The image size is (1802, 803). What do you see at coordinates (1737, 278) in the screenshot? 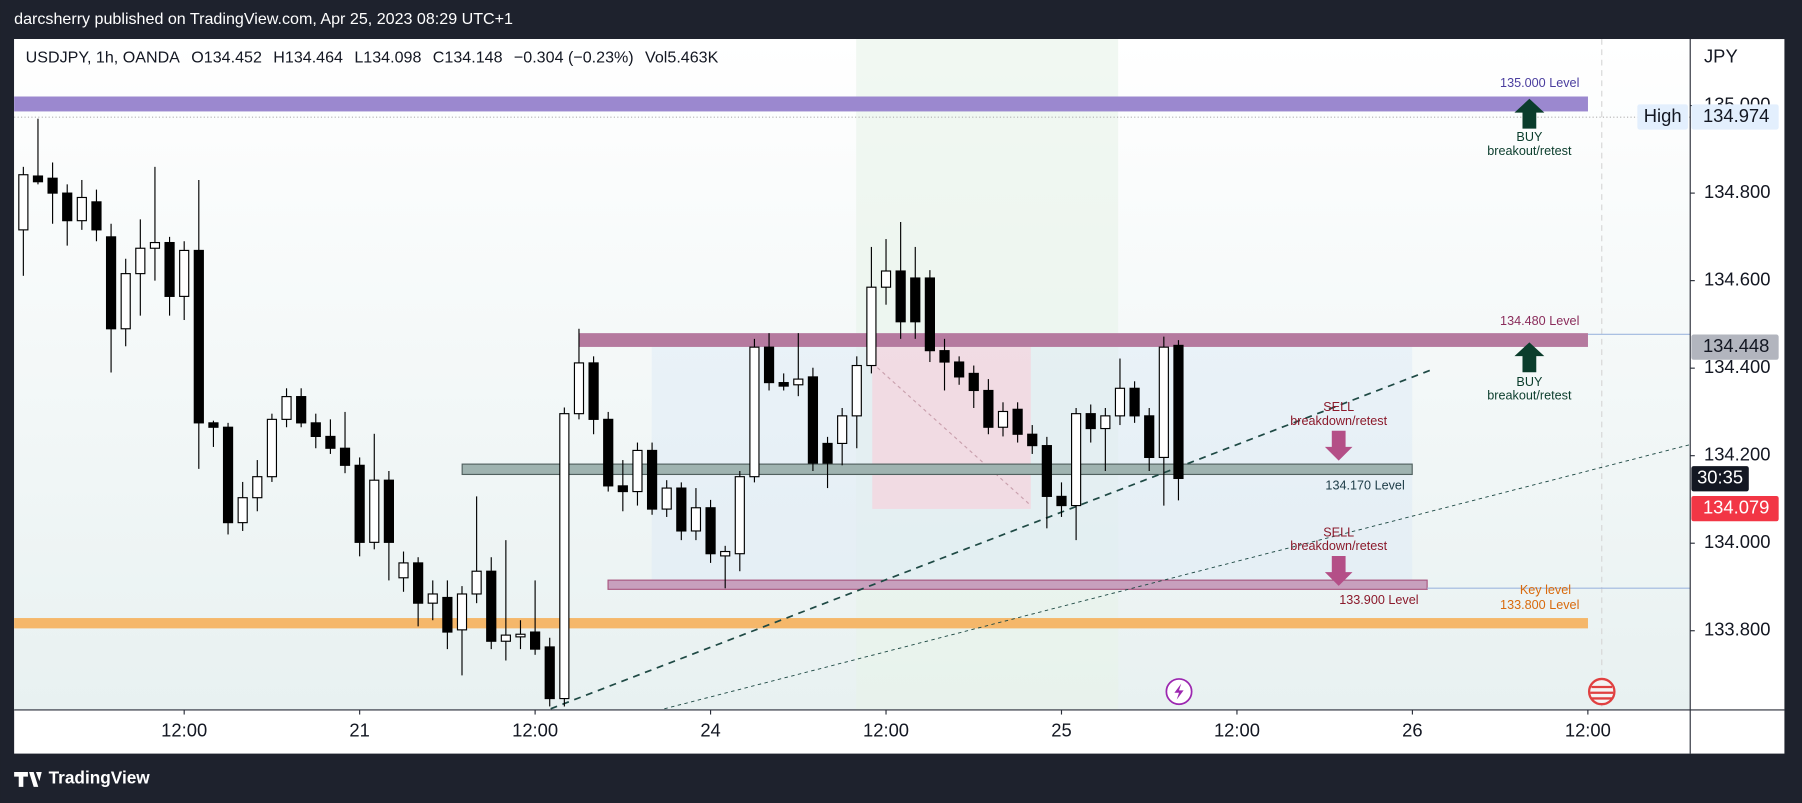
I see `y-tick-label: 134.600` at bounding box center [1737, 278].